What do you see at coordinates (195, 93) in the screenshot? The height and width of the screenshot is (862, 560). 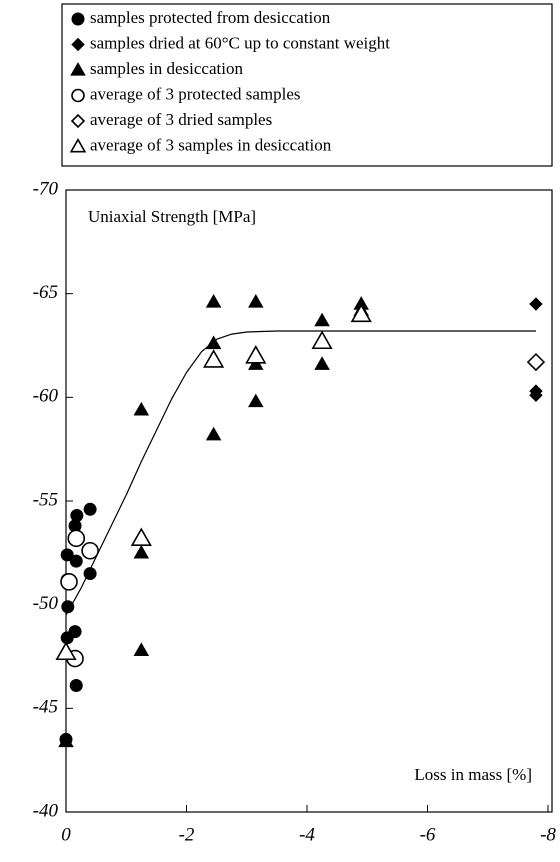 I see `legend-label: average of 3 protected samples` at bounding box center [195, 93].